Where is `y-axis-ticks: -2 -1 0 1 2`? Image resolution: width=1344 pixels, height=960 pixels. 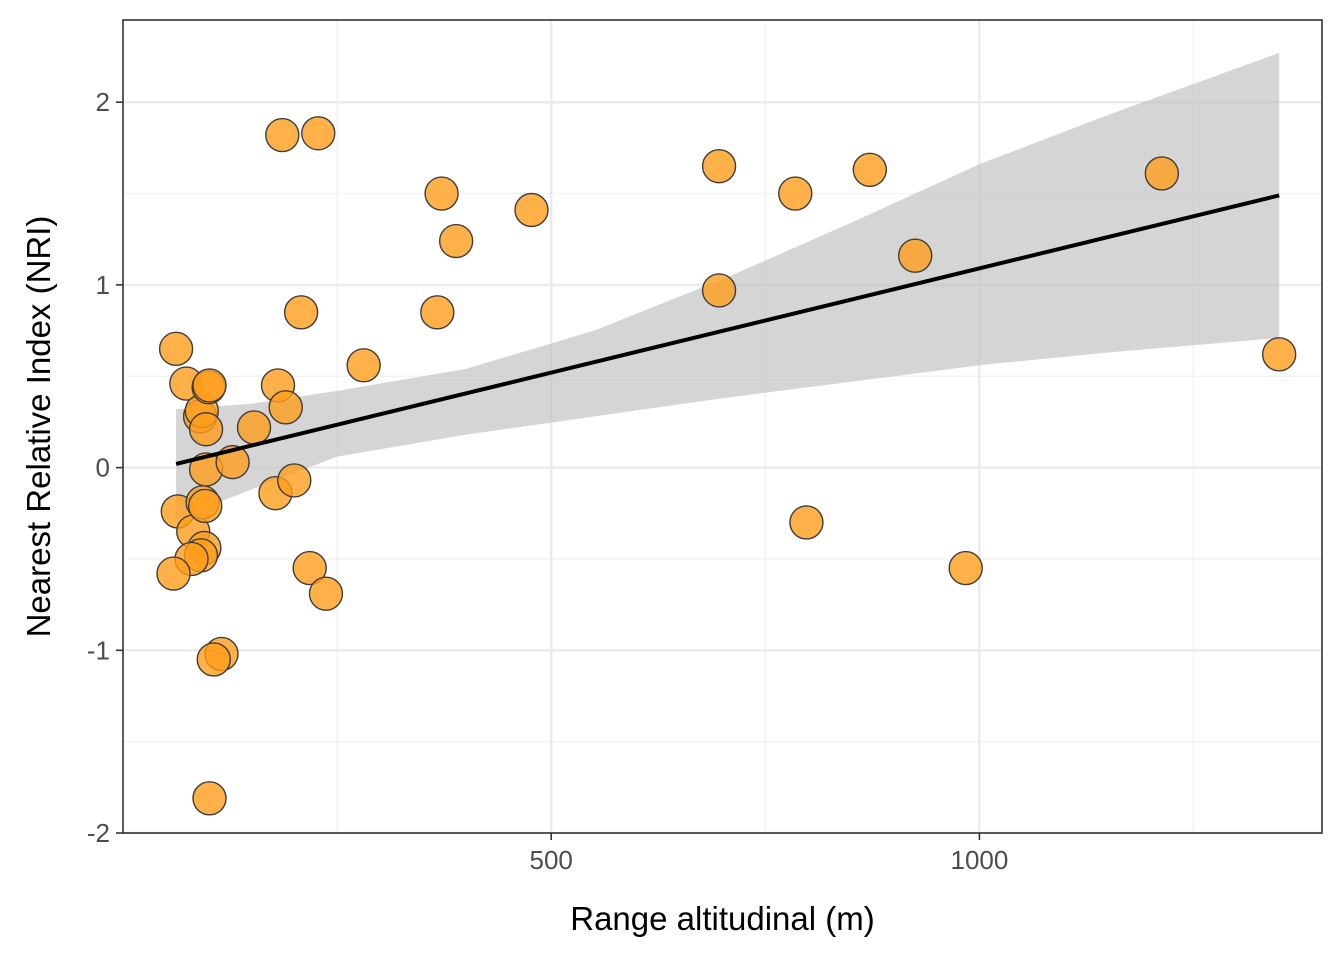 y-axis-ticks: -2 -1 0 1 2 is located at coordinates (105, 467).